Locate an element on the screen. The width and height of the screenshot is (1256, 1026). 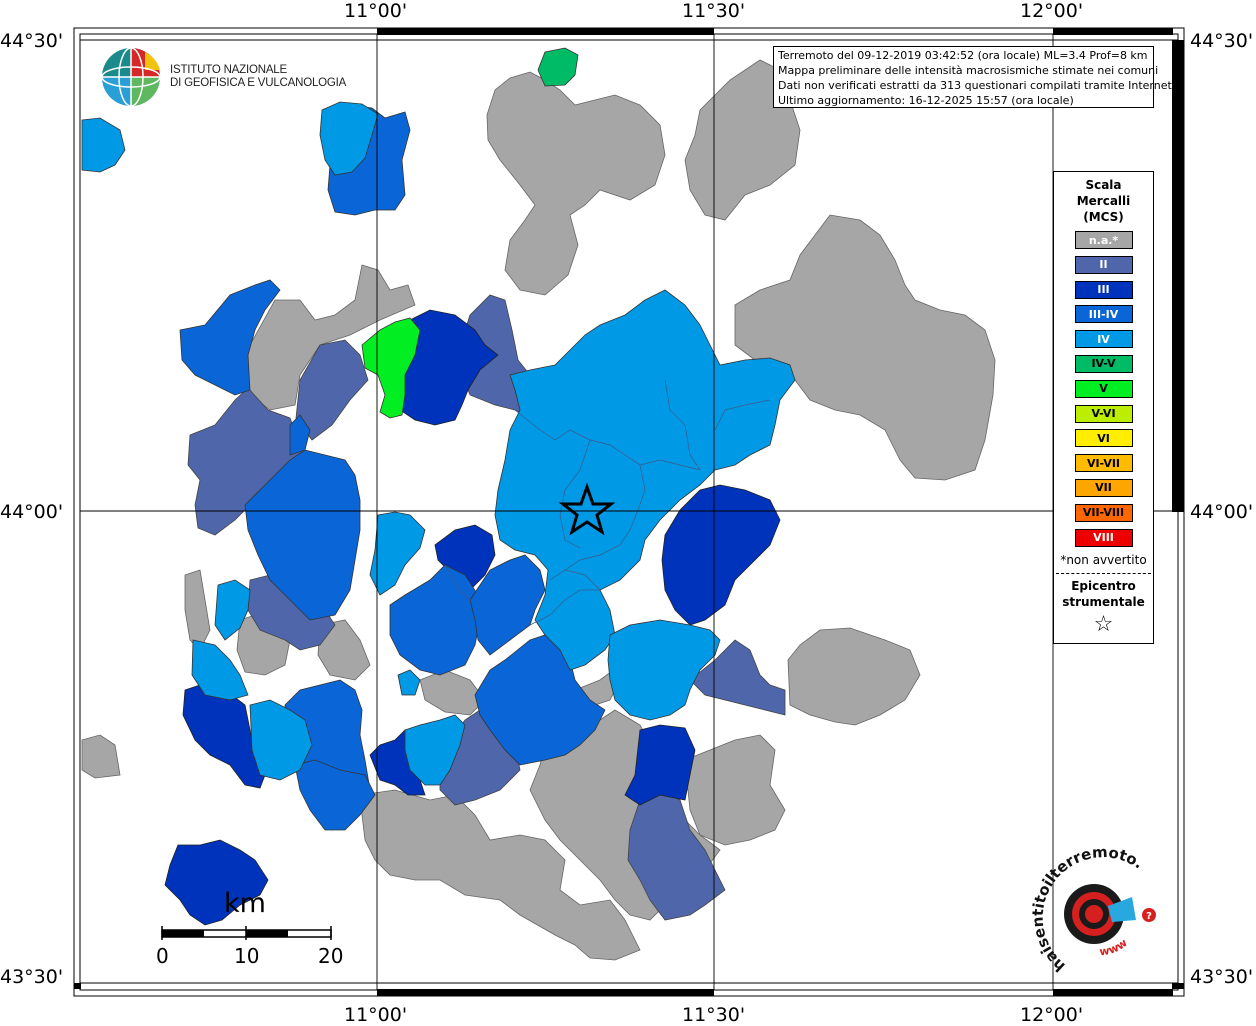
legend-level-8: VI is located at coordinates (1103, 438).